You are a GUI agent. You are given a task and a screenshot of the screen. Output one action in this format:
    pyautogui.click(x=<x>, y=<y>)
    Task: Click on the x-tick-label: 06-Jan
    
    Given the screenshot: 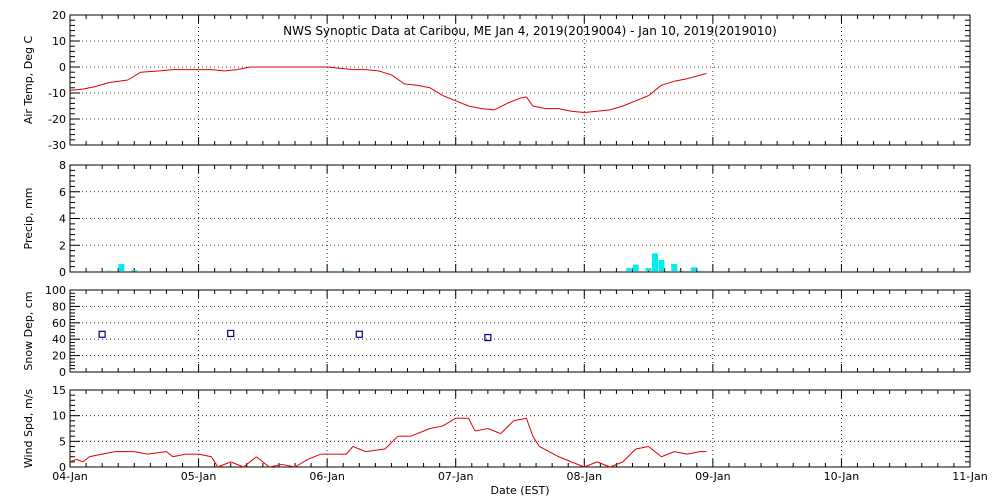 What is the action you would take?
    pyautogui.click(x=327, y=476)
    